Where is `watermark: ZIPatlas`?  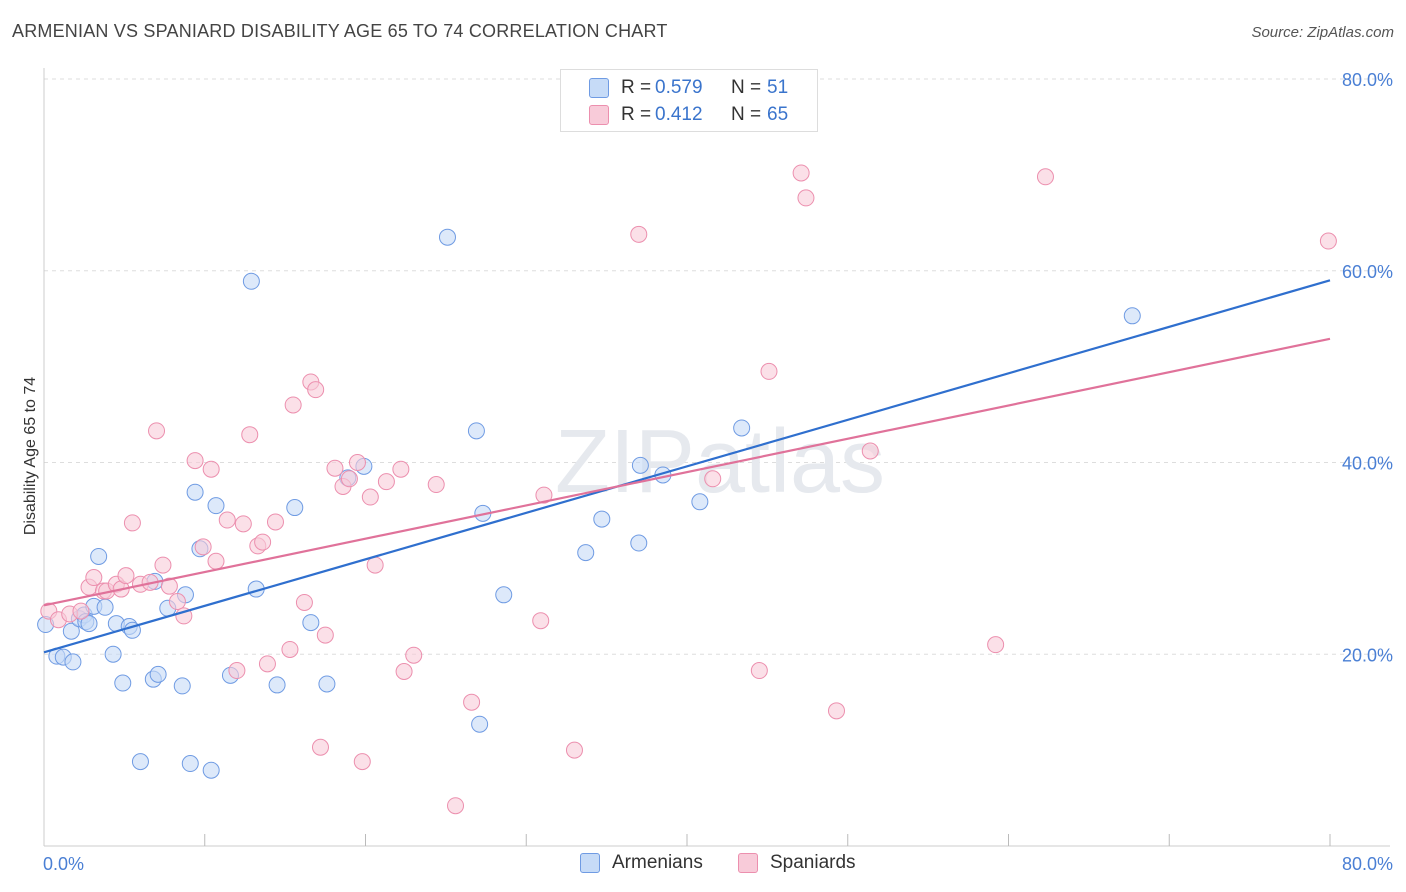
watermark: ZIPatlas is located at coordinates (720, 462).